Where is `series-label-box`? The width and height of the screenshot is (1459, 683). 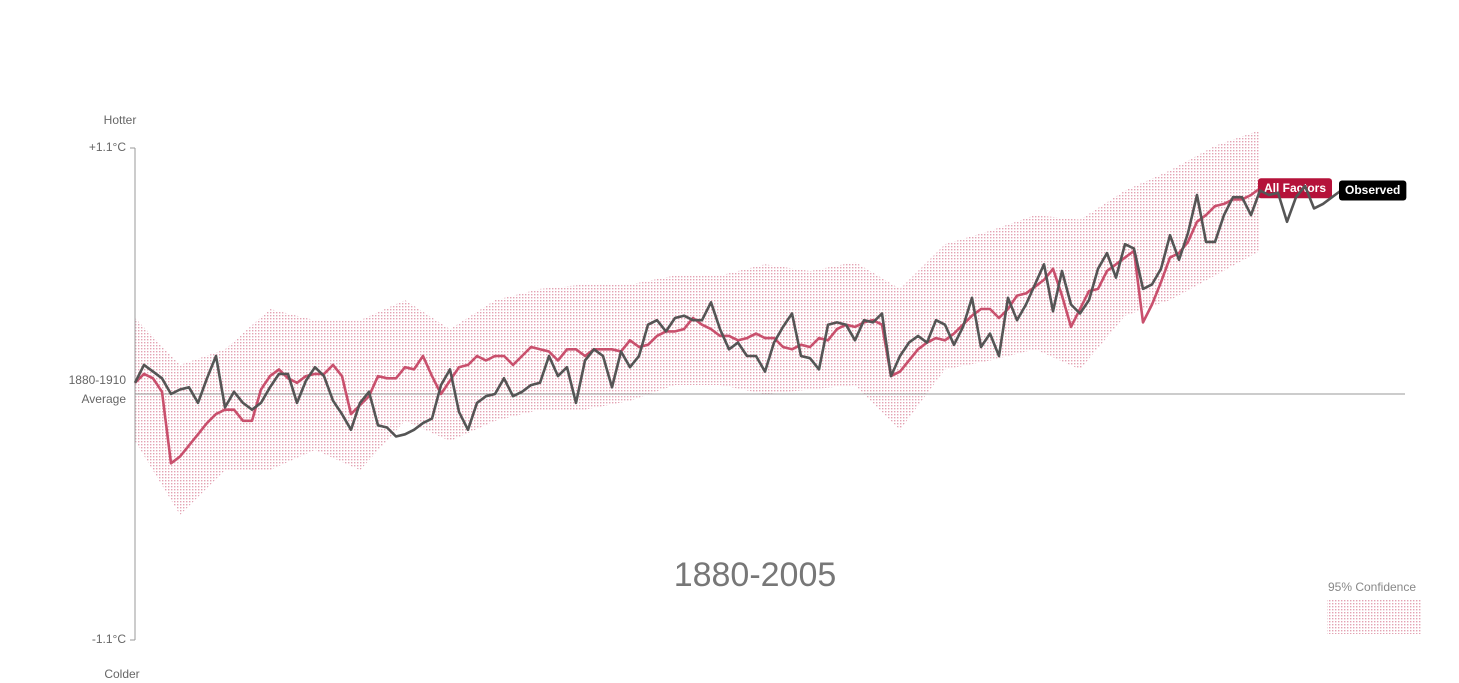 series-label-box is located at coordinates (1373, 190).